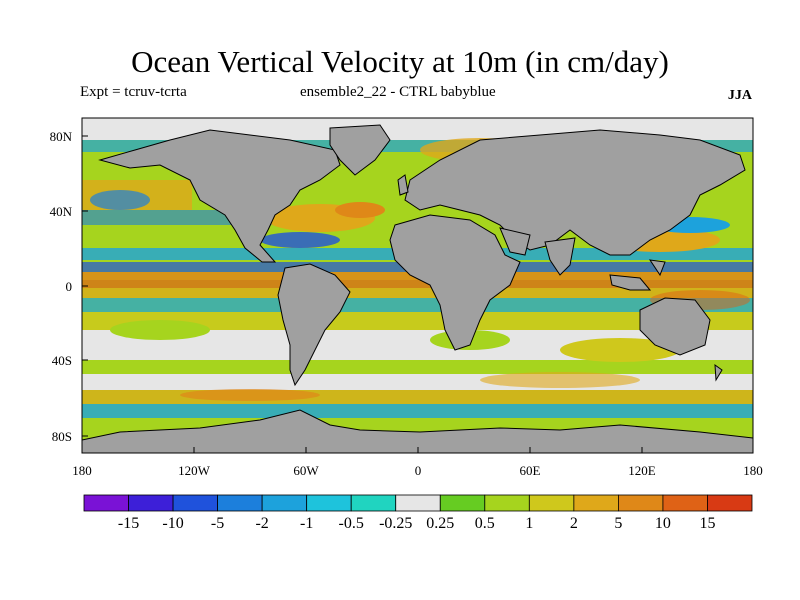  I want to click on lon-tick-label: 0, so click(418, 470).